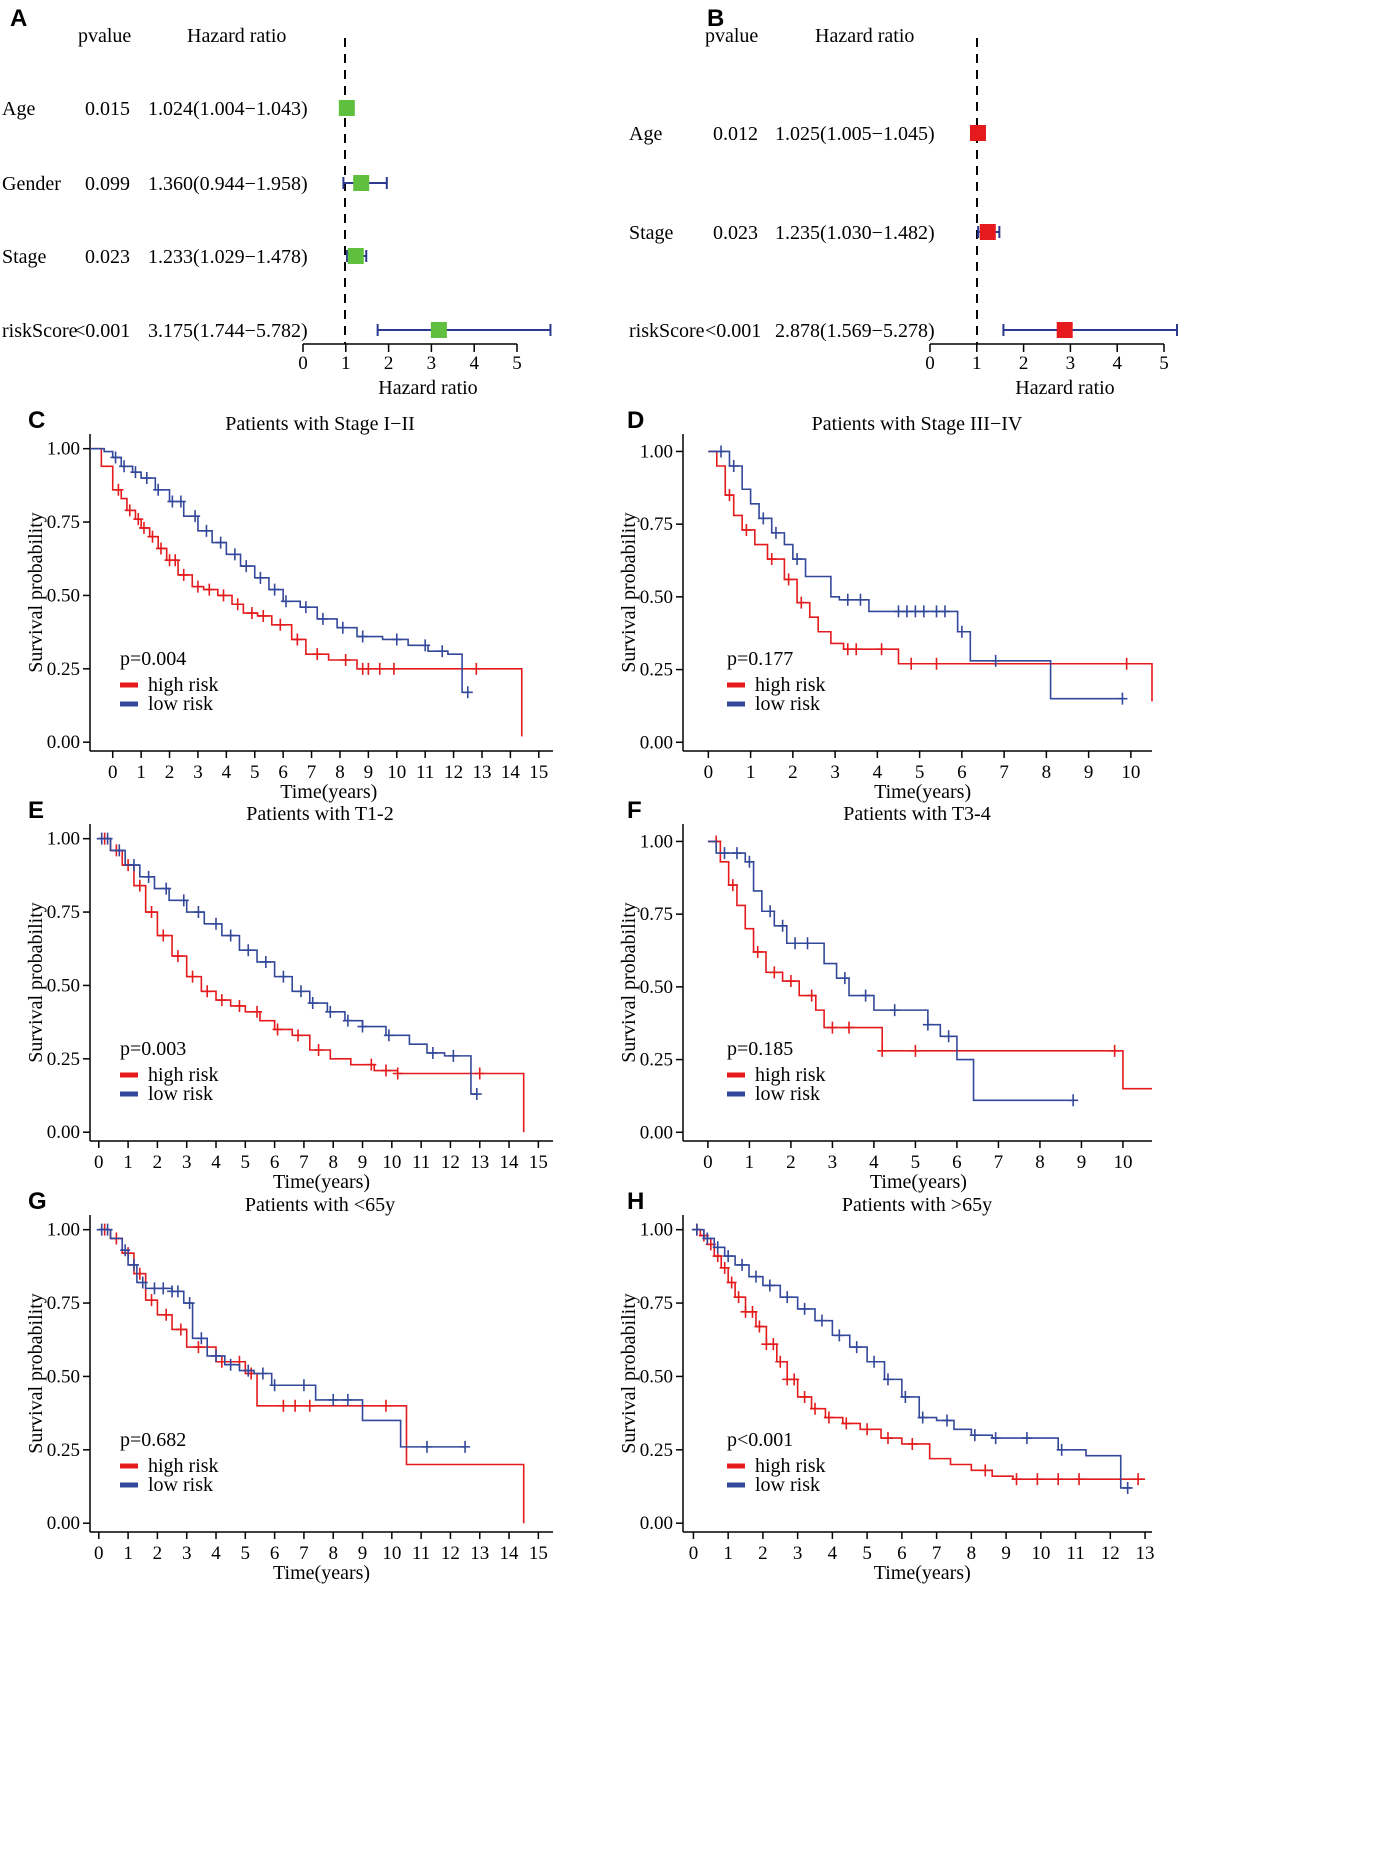 This screenshot has width=1394, height=1857. Describe the element at coordinates (916, 814) in the screenshot. I see `chart-title: Patients with T3-4` at that location.